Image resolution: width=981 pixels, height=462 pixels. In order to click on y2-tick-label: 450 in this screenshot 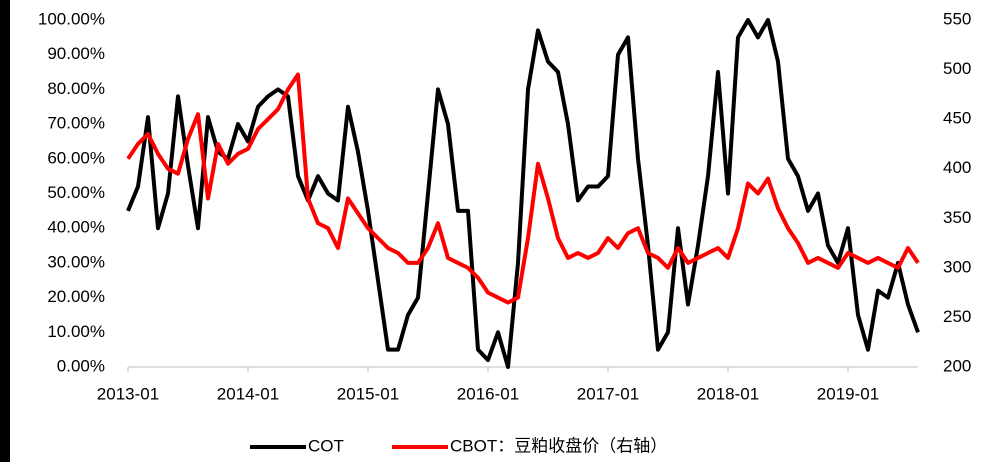, I will do `click(957, 118)`.